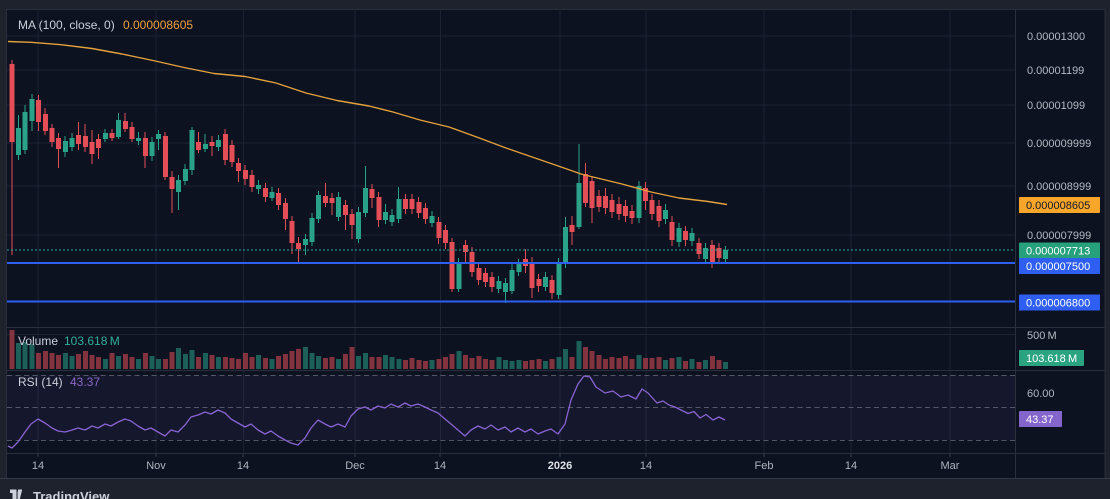 This screenshot has height=499, width=1110. Describe the element at coordinates (355, 466) in the screenshot. I see `svg-text: Dec` at that location.